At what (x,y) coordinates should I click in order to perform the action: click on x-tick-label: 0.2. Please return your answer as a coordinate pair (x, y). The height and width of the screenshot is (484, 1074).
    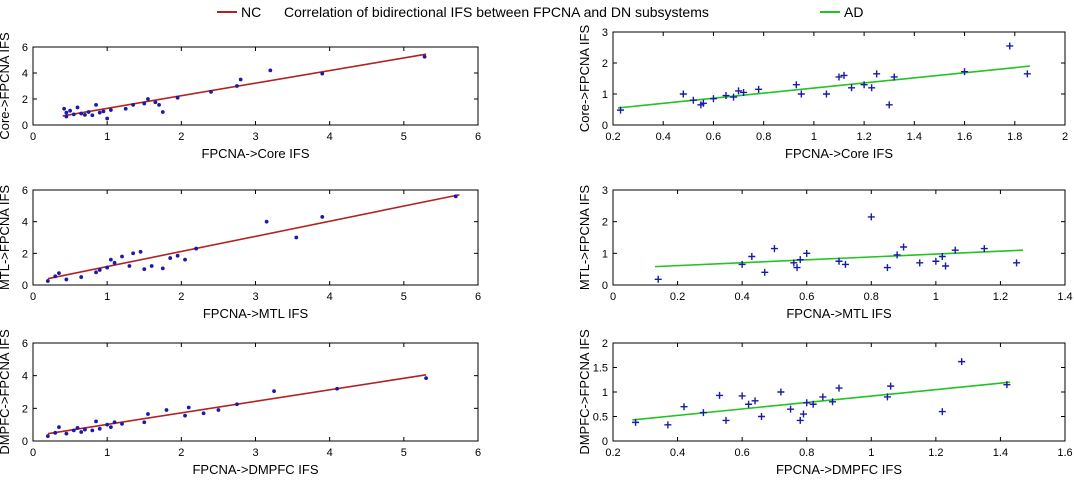
    Looking at the image, I should click on (612, 137).